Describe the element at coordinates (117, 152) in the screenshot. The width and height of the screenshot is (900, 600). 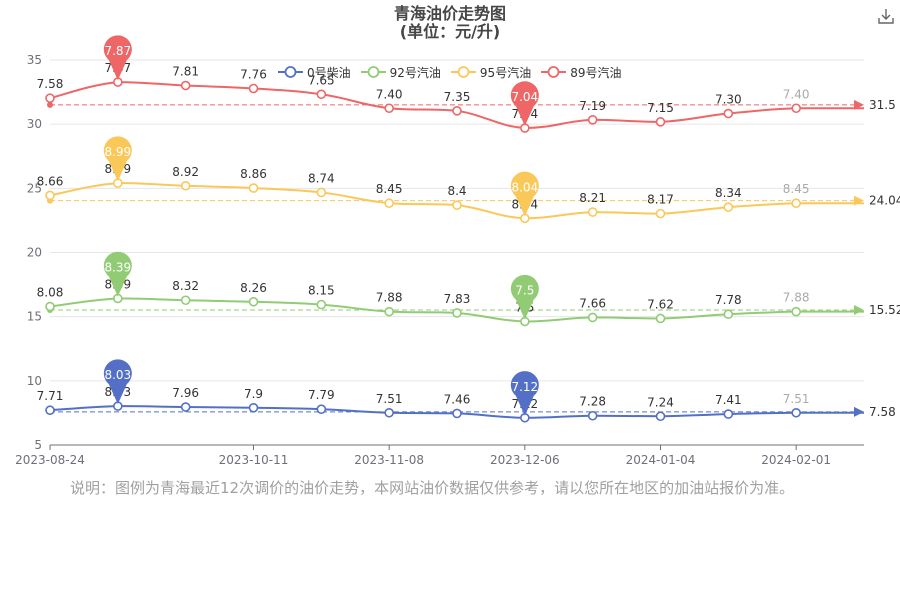
I see `marker-label: 8.99` at that location.